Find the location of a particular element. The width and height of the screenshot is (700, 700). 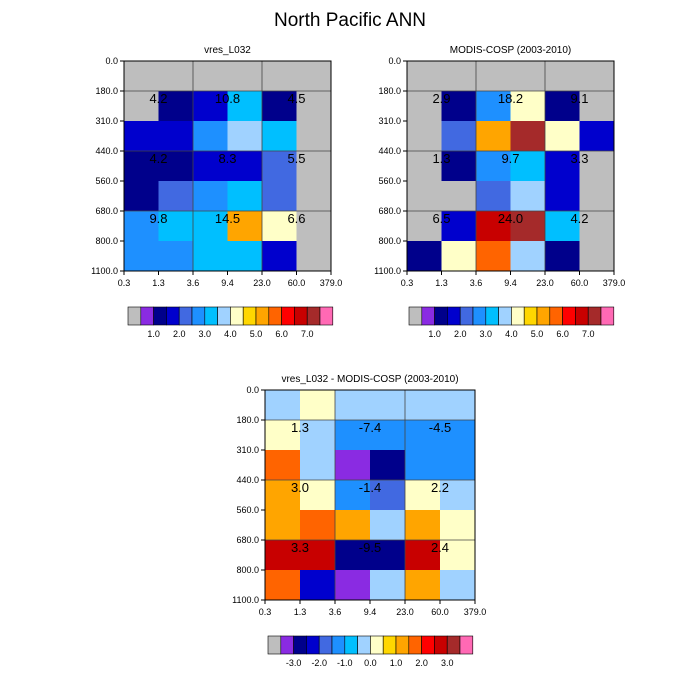

colorbar-label: 0.0 is located at coordinates (370, 663).